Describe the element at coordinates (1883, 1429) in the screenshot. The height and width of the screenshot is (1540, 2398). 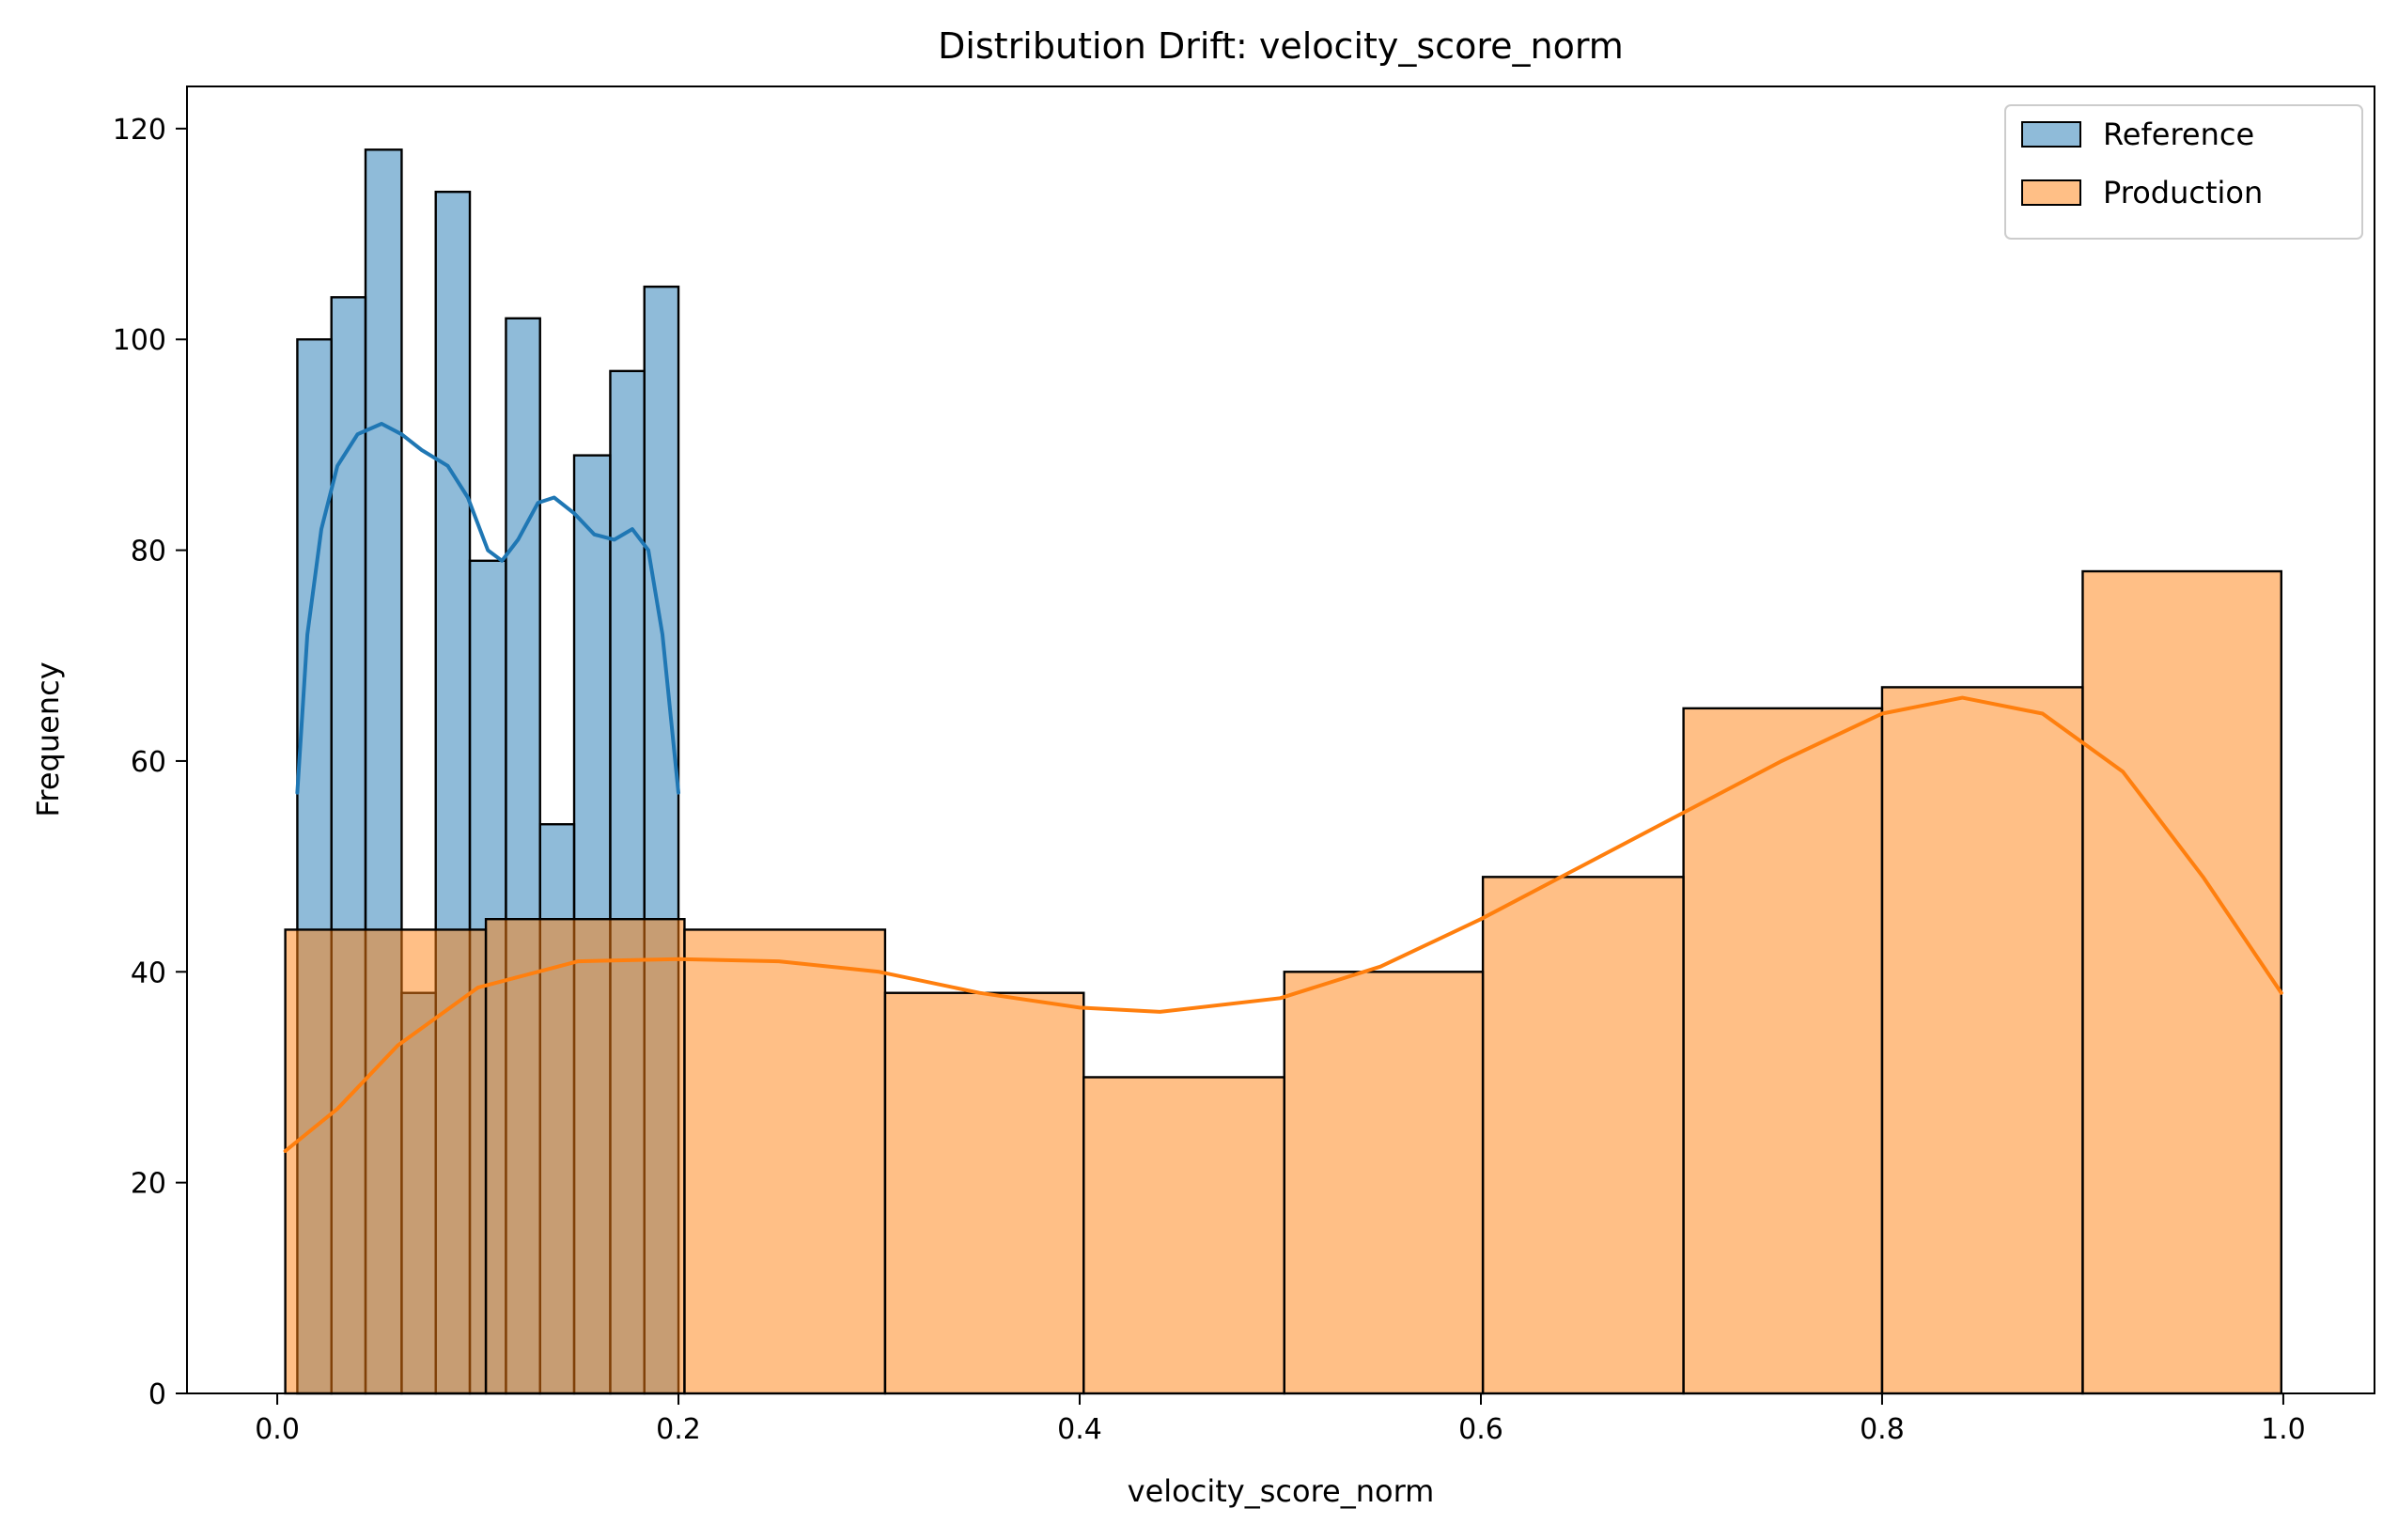
I see `x-tick-label: 0.8` at that location.